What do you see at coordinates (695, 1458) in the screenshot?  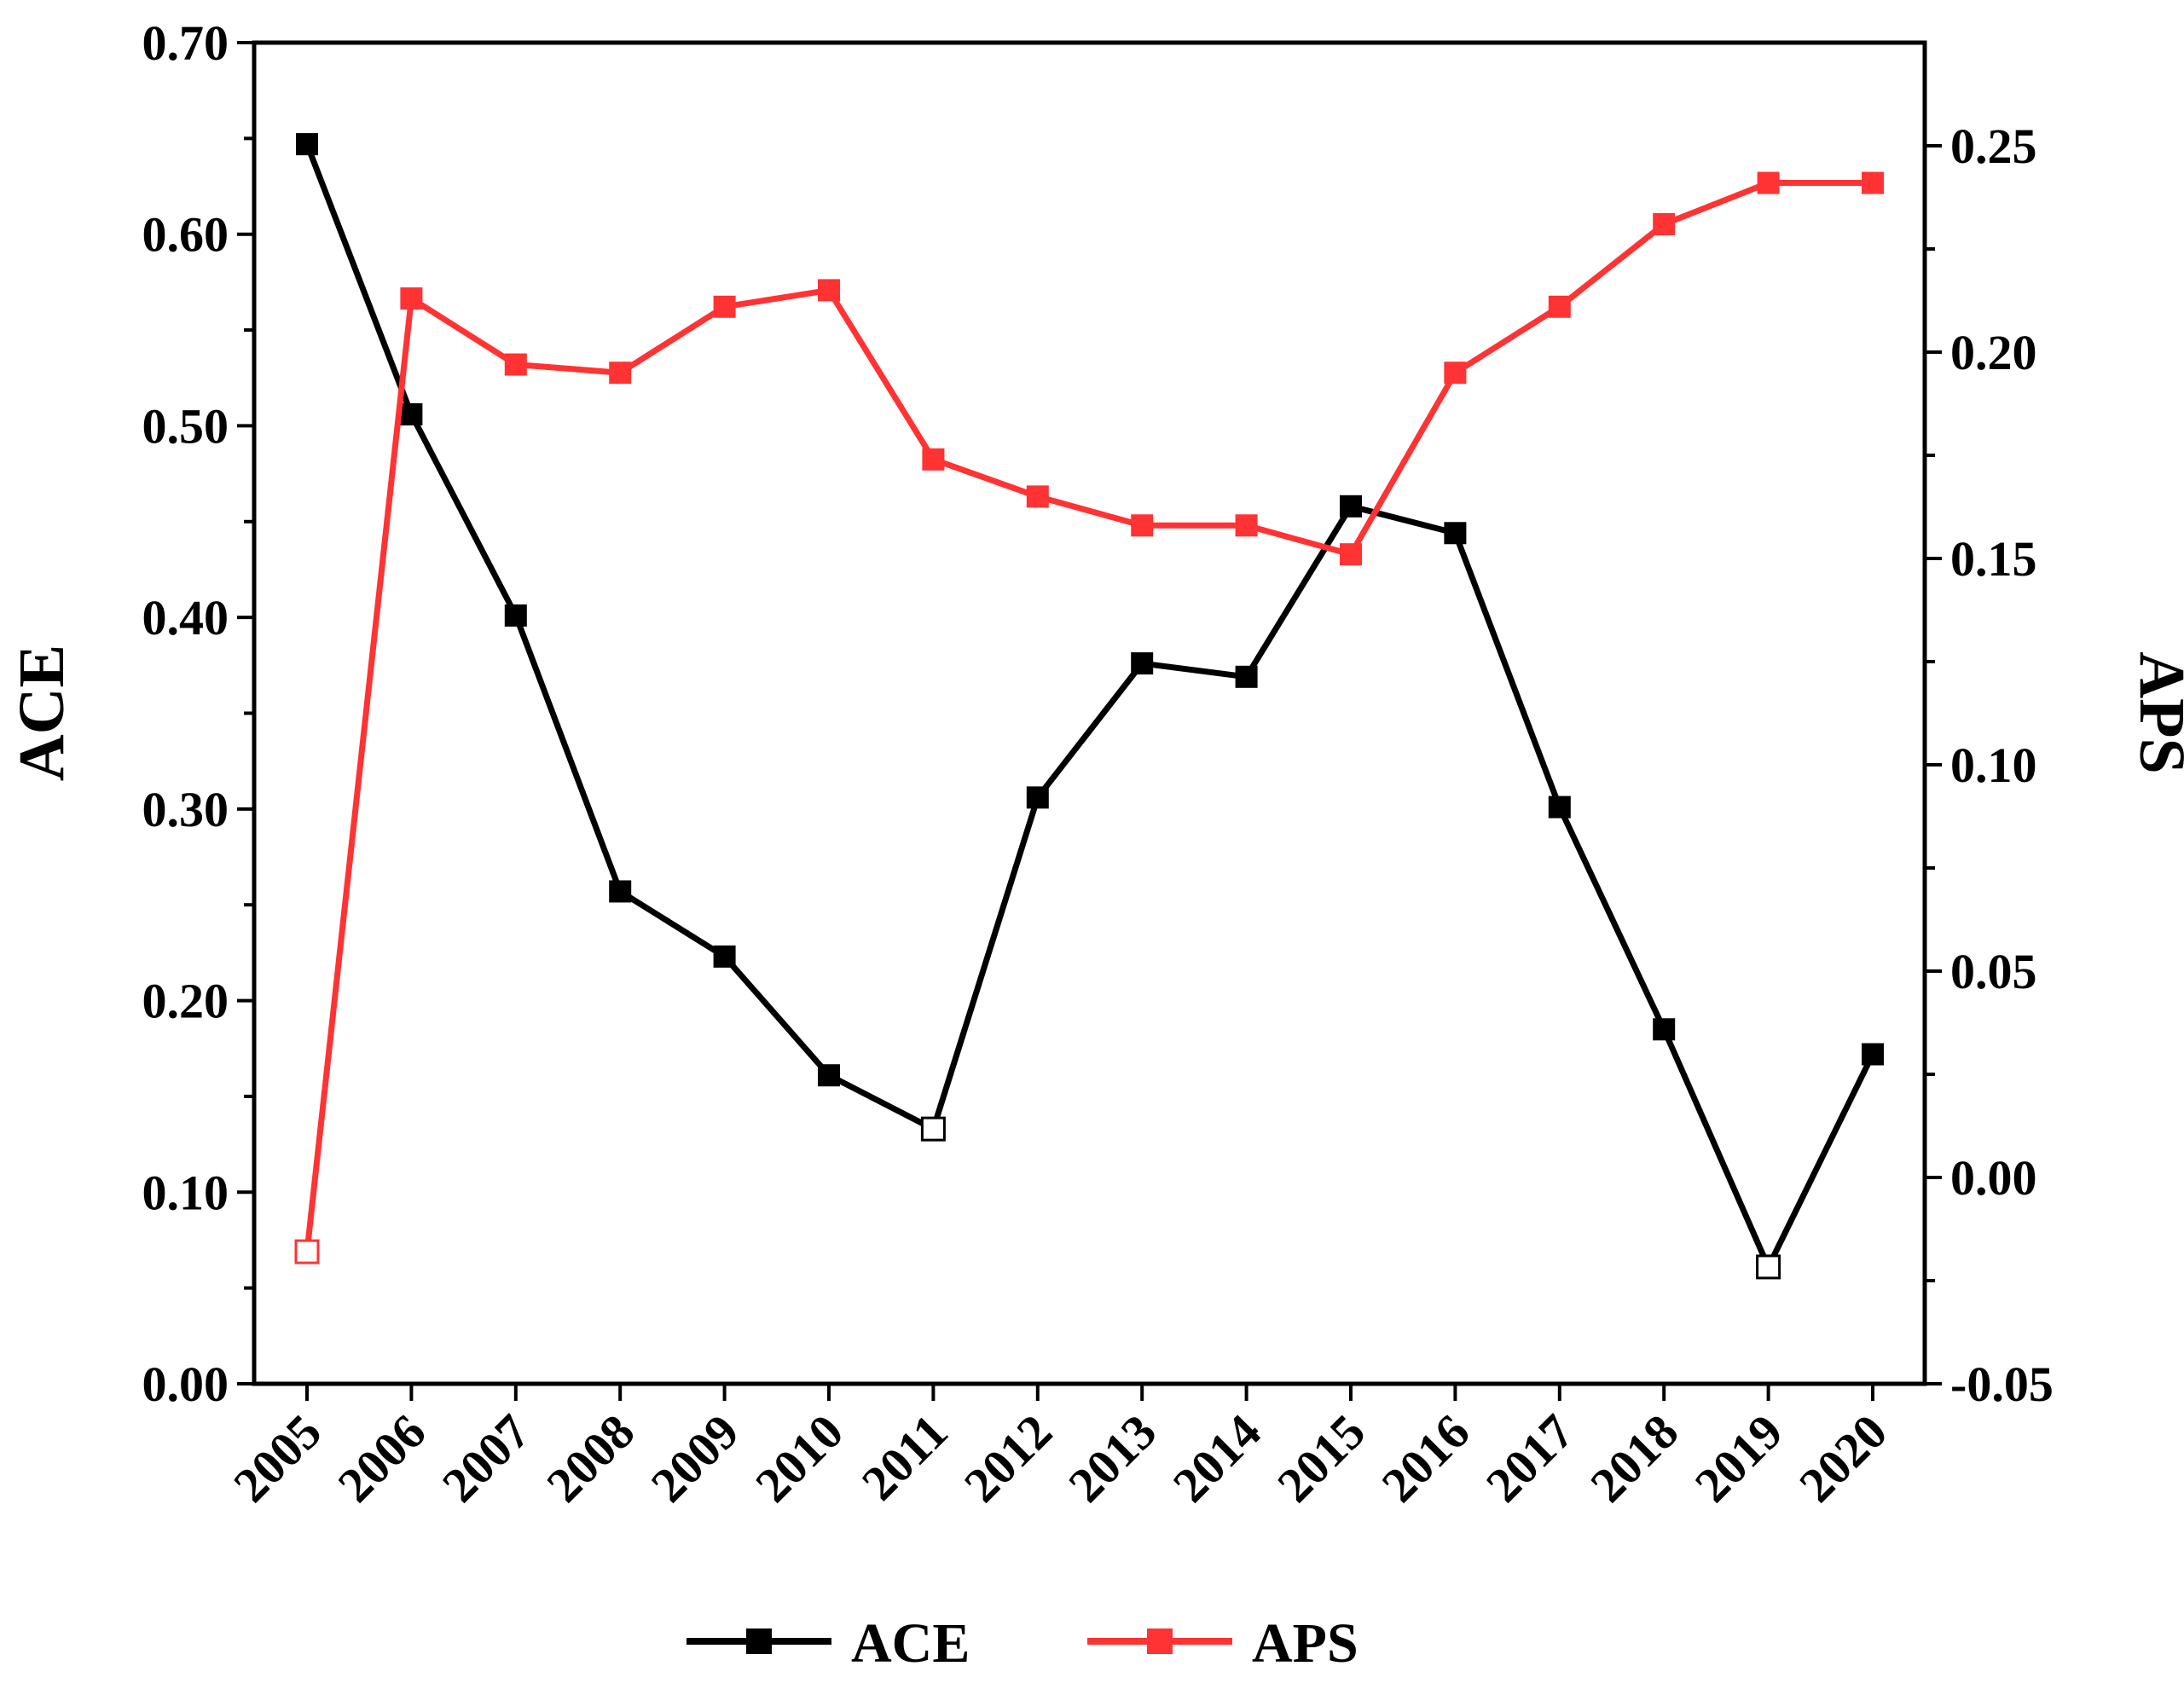 I see `x-axis-tick-label: 2009` at bounding box center [695, 1458].